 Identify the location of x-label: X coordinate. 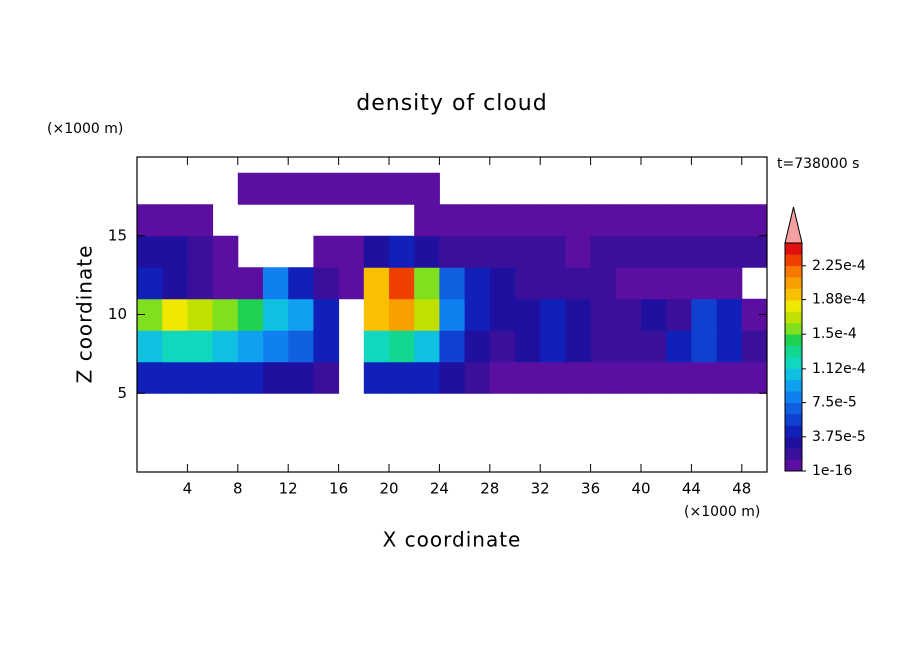
(452, 540).